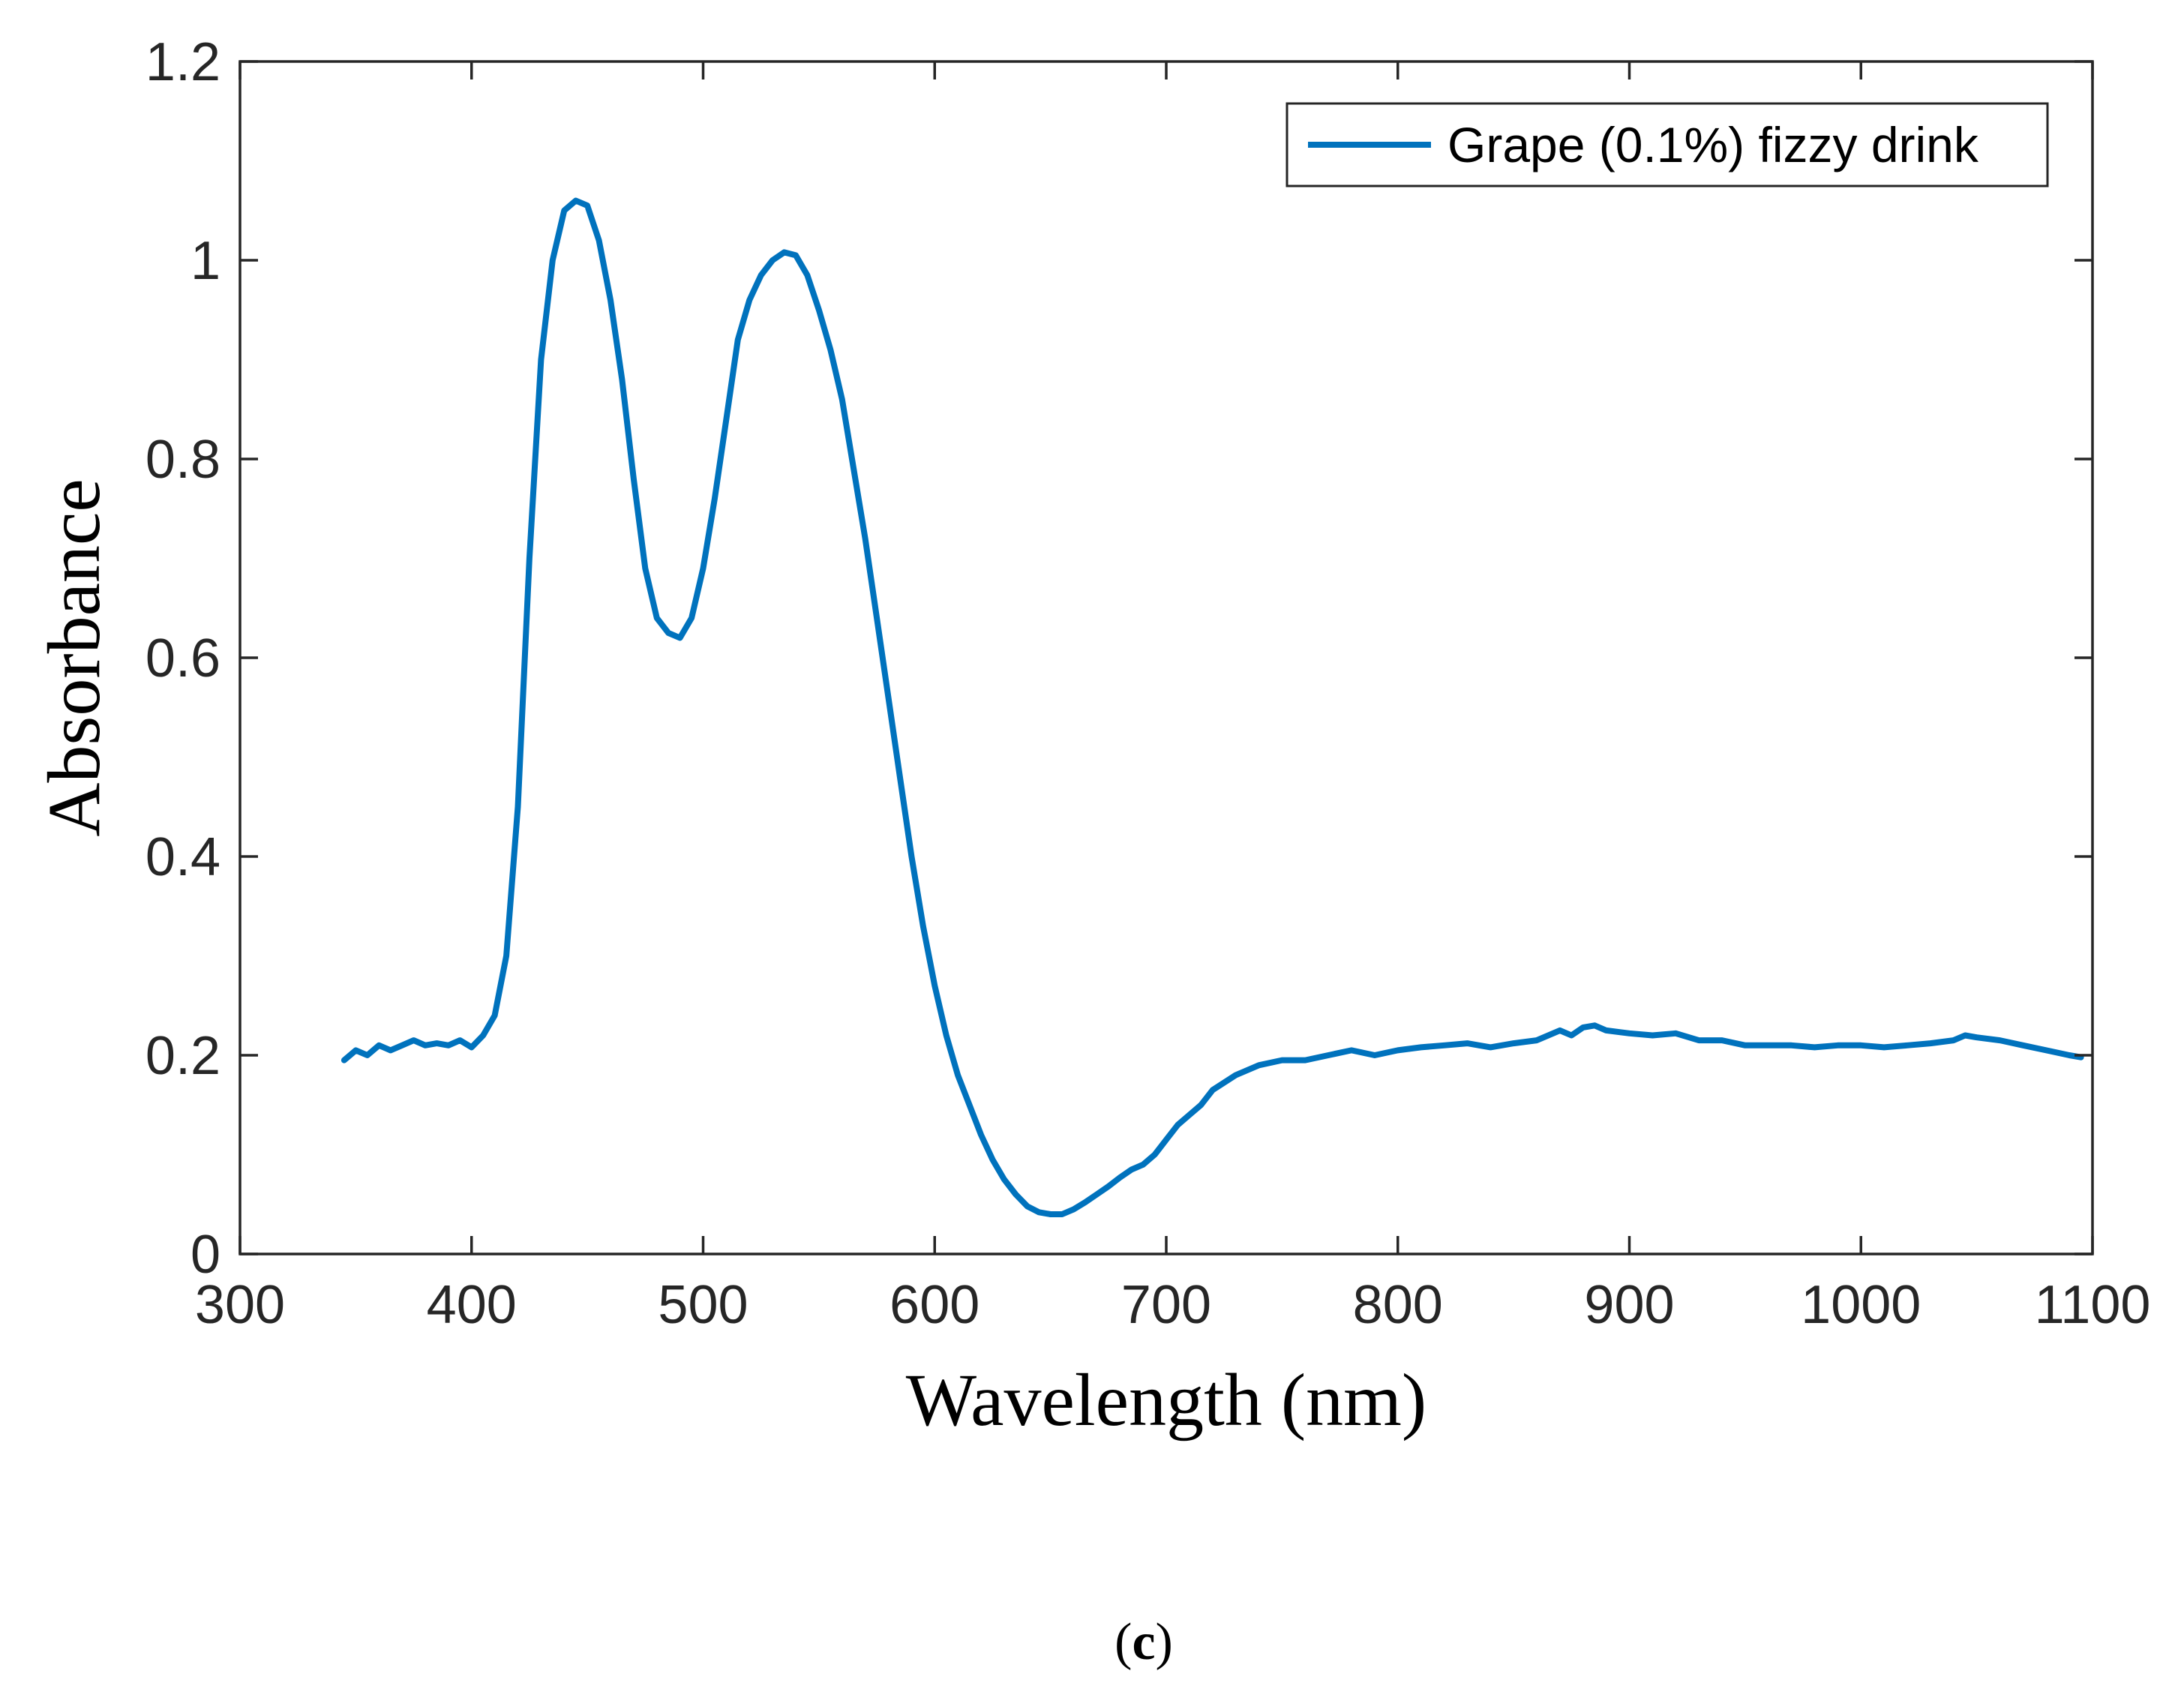  Describe the element at coordinates (205, 1255) in the screenshot. I see `y-tick-label: 0` at that location.